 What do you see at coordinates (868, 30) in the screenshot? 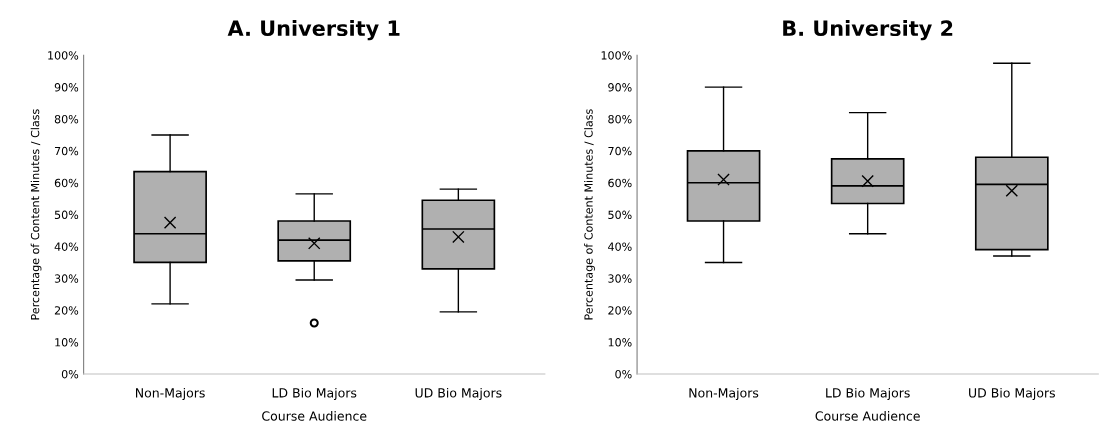
I see `chart-title: B. University 2` at bounding box center [868, 30].